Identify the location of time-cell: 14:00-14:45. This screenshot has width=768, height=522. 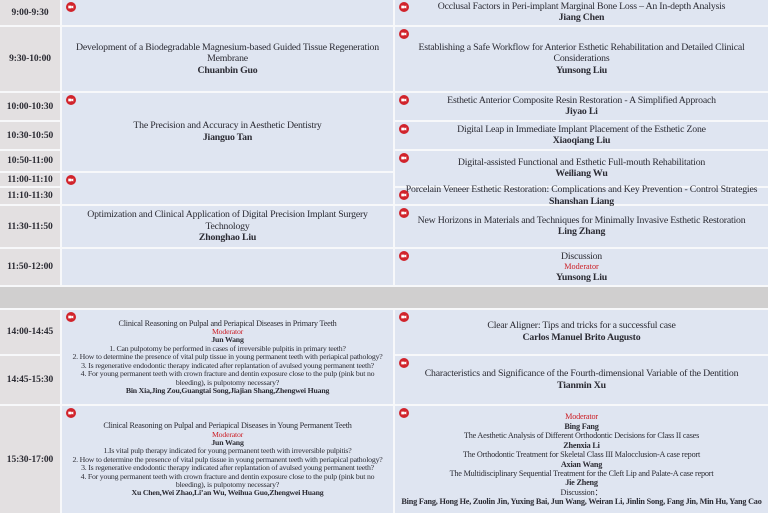
(30, 332).